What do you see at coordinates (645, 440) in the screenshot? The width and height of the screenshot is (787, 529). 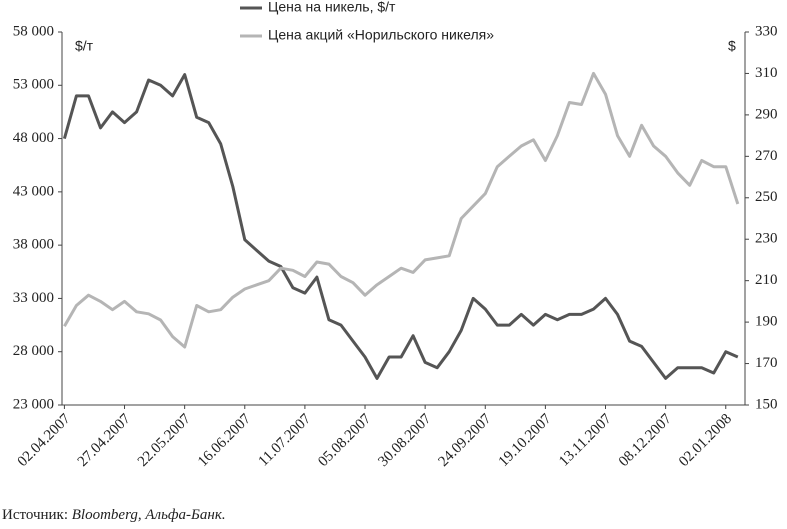 I see `x-tick-label: 08.12.2007` at bounding box center [645, 440].